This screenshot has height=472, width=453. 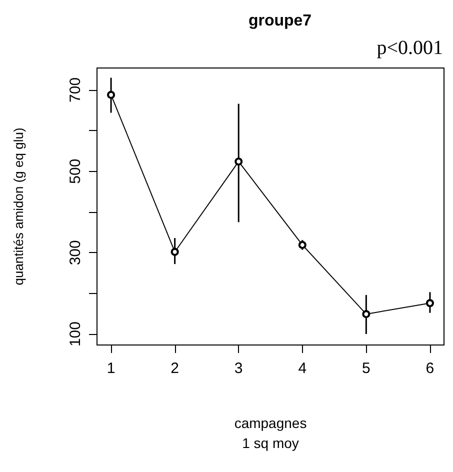 I want to click on y-tick-label: 700, so click(x=75, y=89).